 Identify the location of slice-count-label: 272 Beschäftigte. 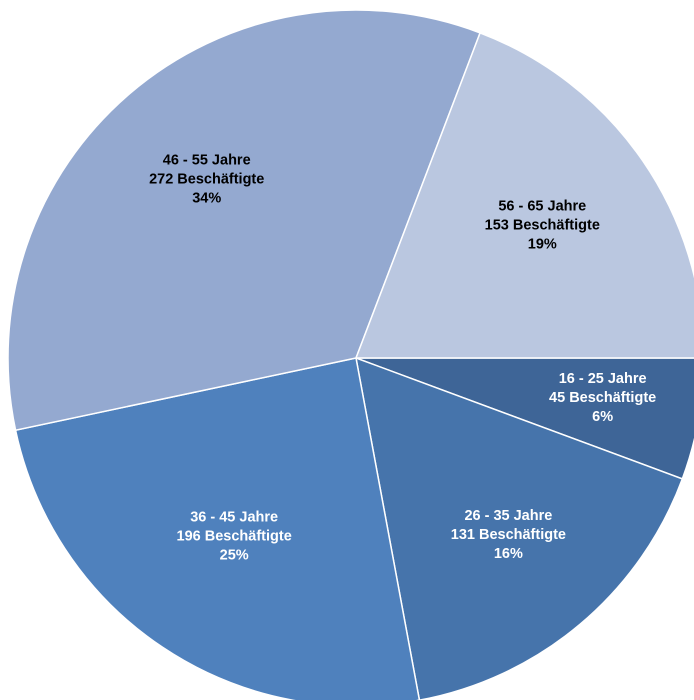
(206, 179).